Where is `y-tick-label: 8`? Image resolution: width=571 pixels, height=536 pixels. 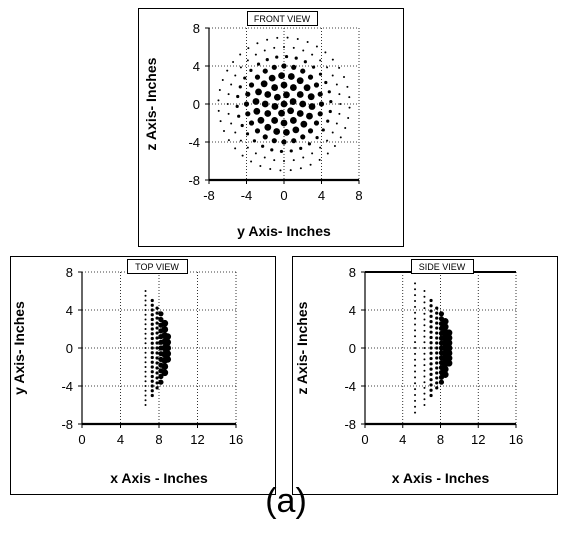
y-tick-label: 8 is located at coordinates (352, 272).